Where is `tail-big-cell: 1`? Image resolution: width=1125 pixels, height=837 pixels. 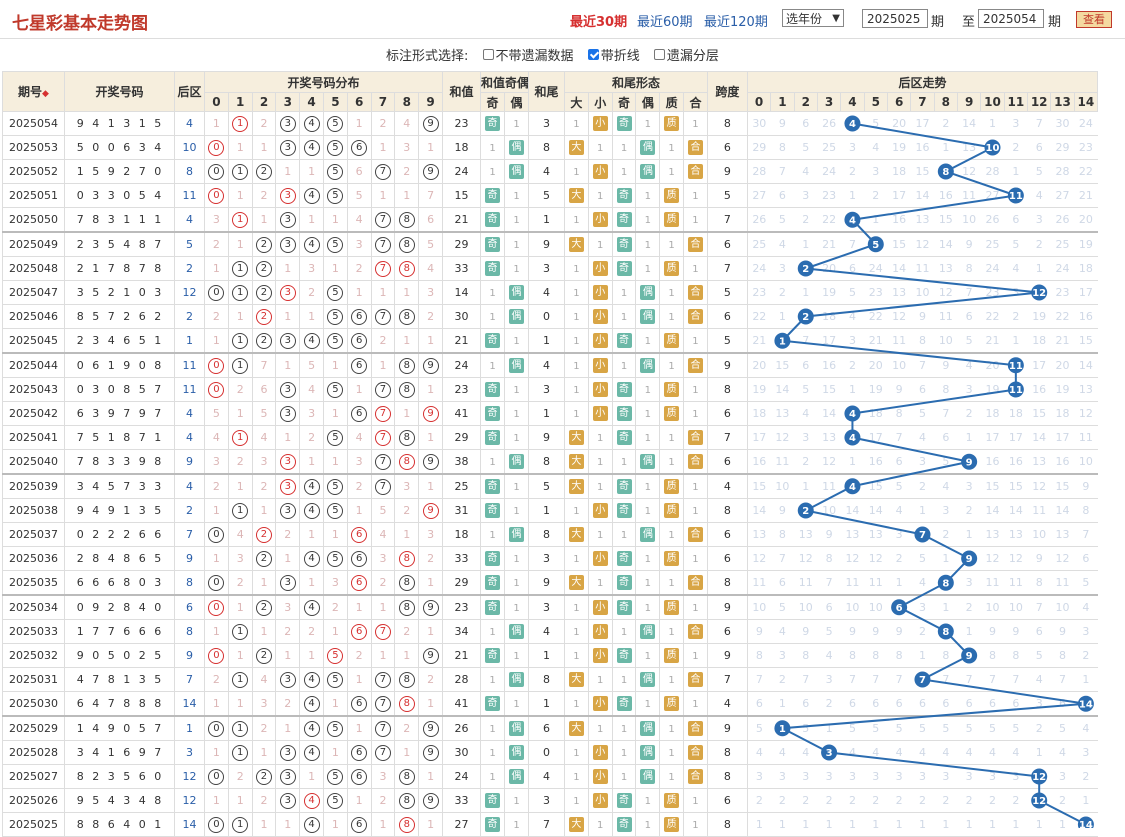
tail-big-cell: 1 is located at coordinates (576, 655).